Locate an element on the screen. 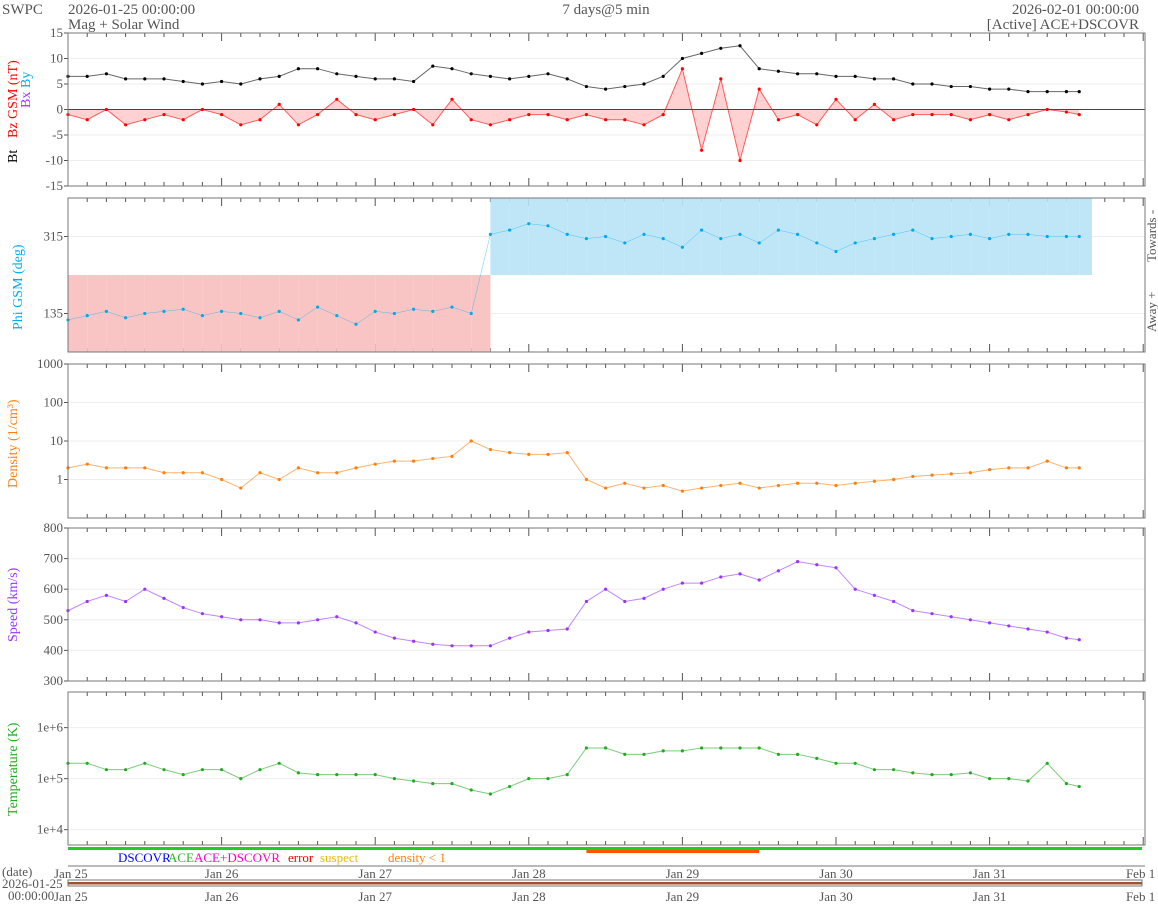 The height and width of the screenshot is (905, 1158). source-status: [Active] ACE+DSCOVR is located at coordinates (1063, 25).